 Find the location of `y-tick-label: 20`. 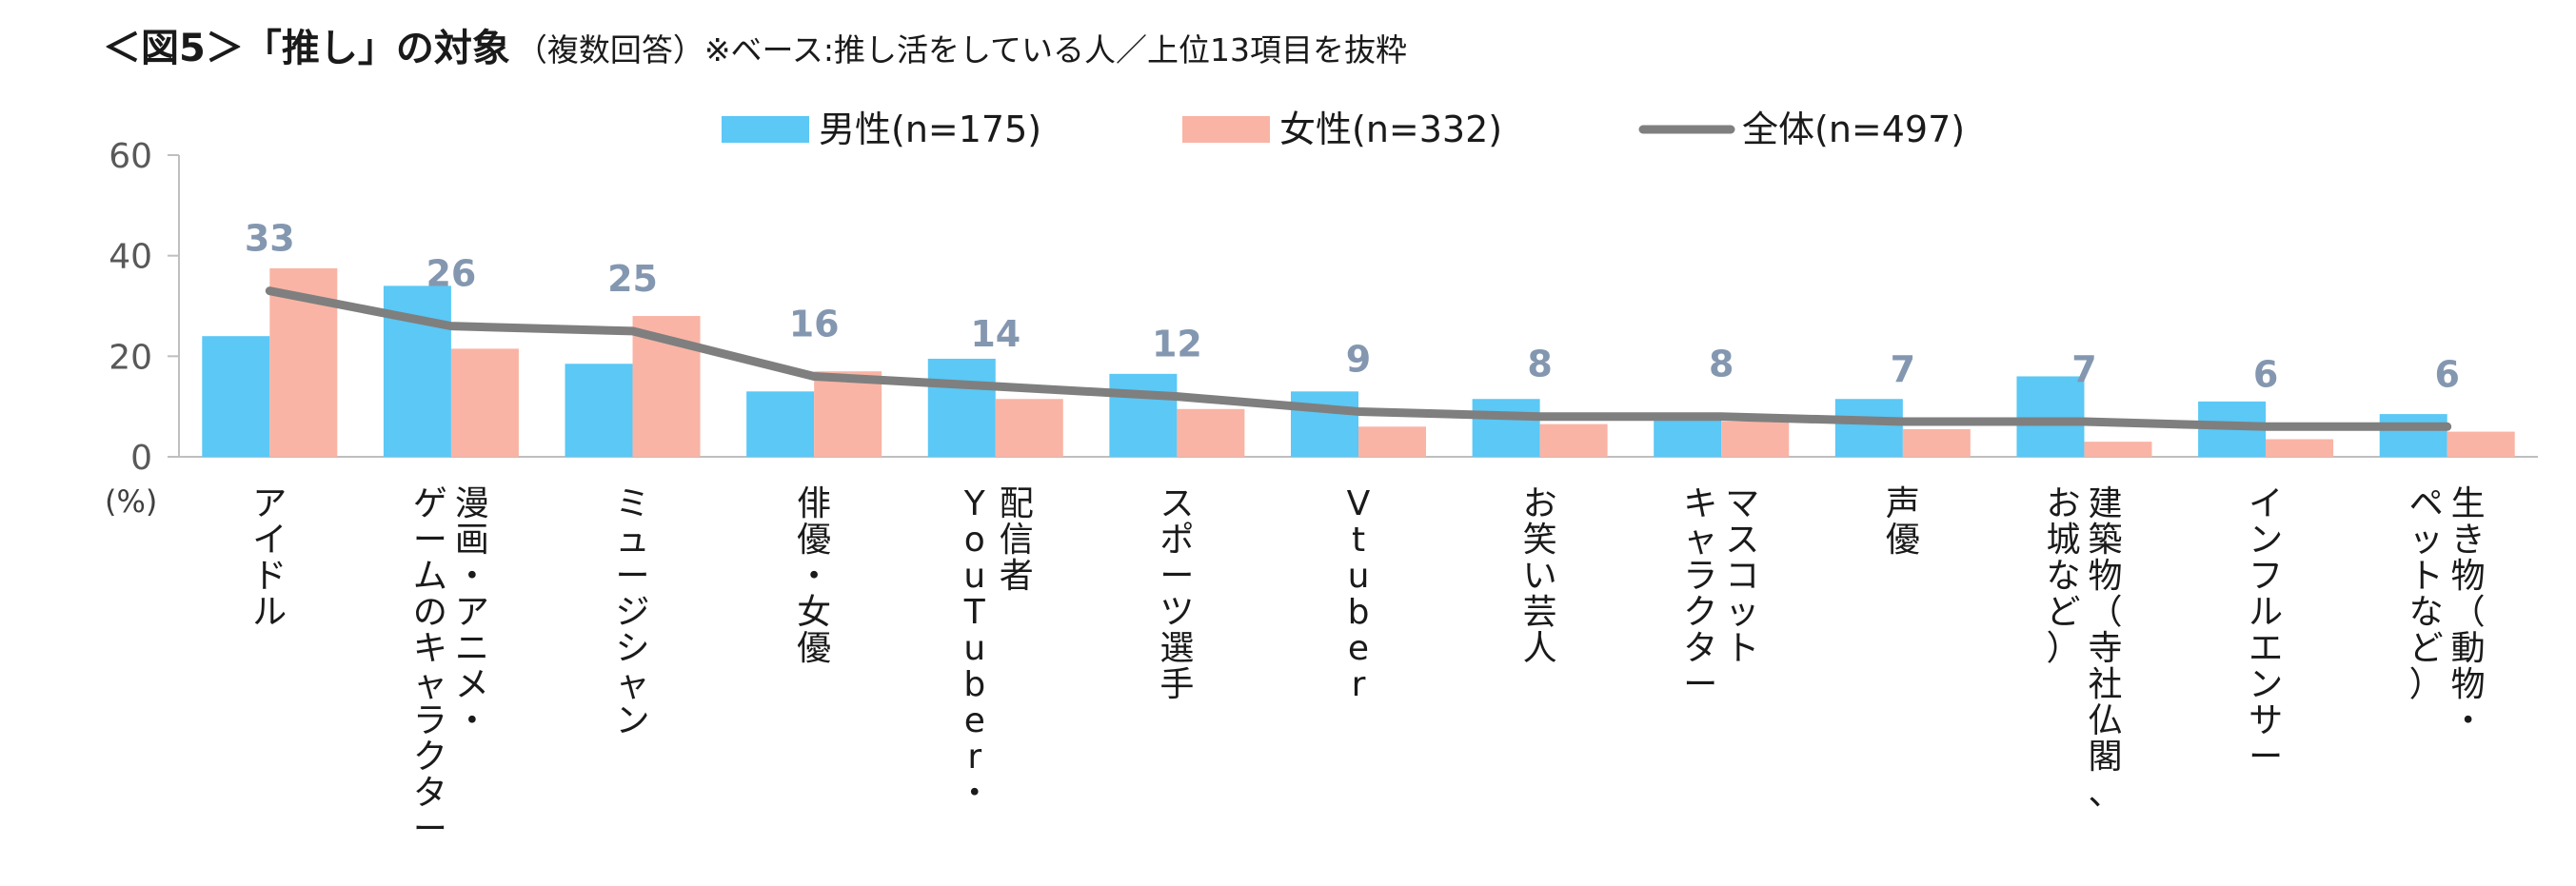

y-tick-label: 20 is located at coordinates (130, 357).